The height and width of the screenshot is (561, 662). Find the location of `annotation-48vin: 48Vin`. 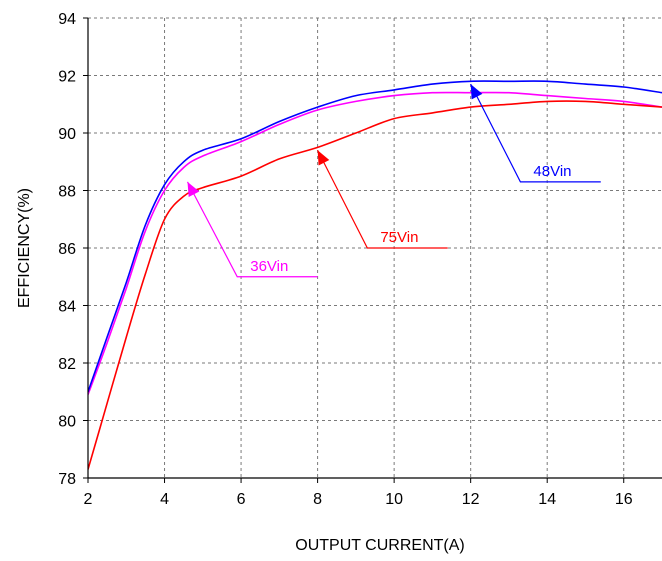

annotation-48vin: 48Vin is located at coordinates (535, 133).